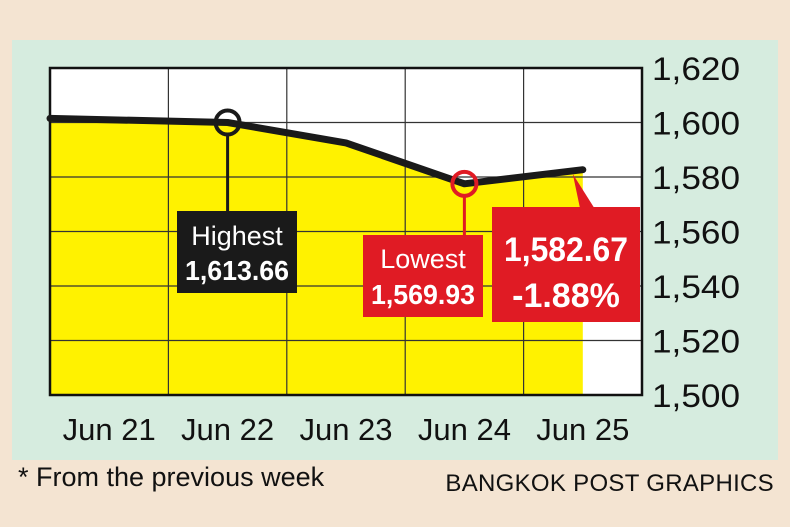 This screenshot has width=790, height=527. I want to click on highest-label-box, so click(237, 252).